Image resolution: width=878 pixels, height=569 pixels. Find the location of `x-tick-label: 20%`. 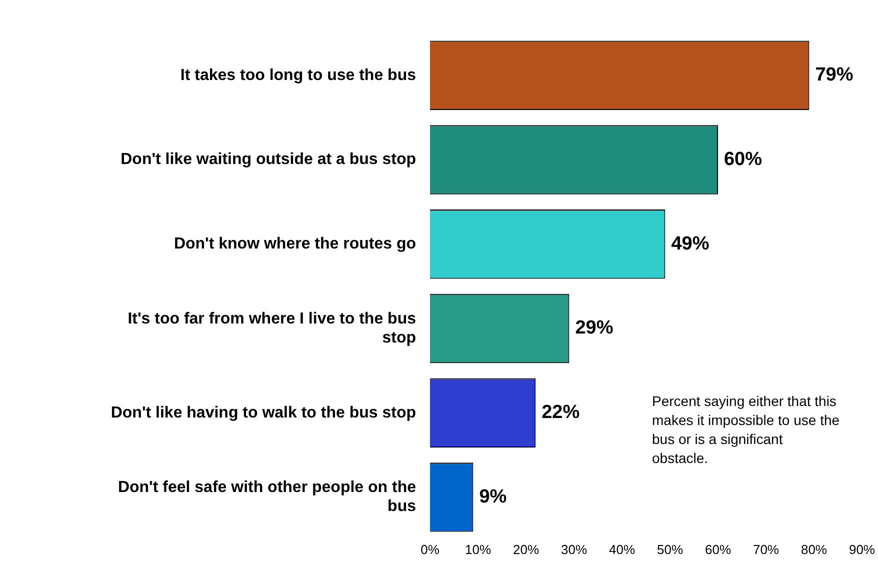

x-tick-label: 20% is located at coordinates (526, 549).